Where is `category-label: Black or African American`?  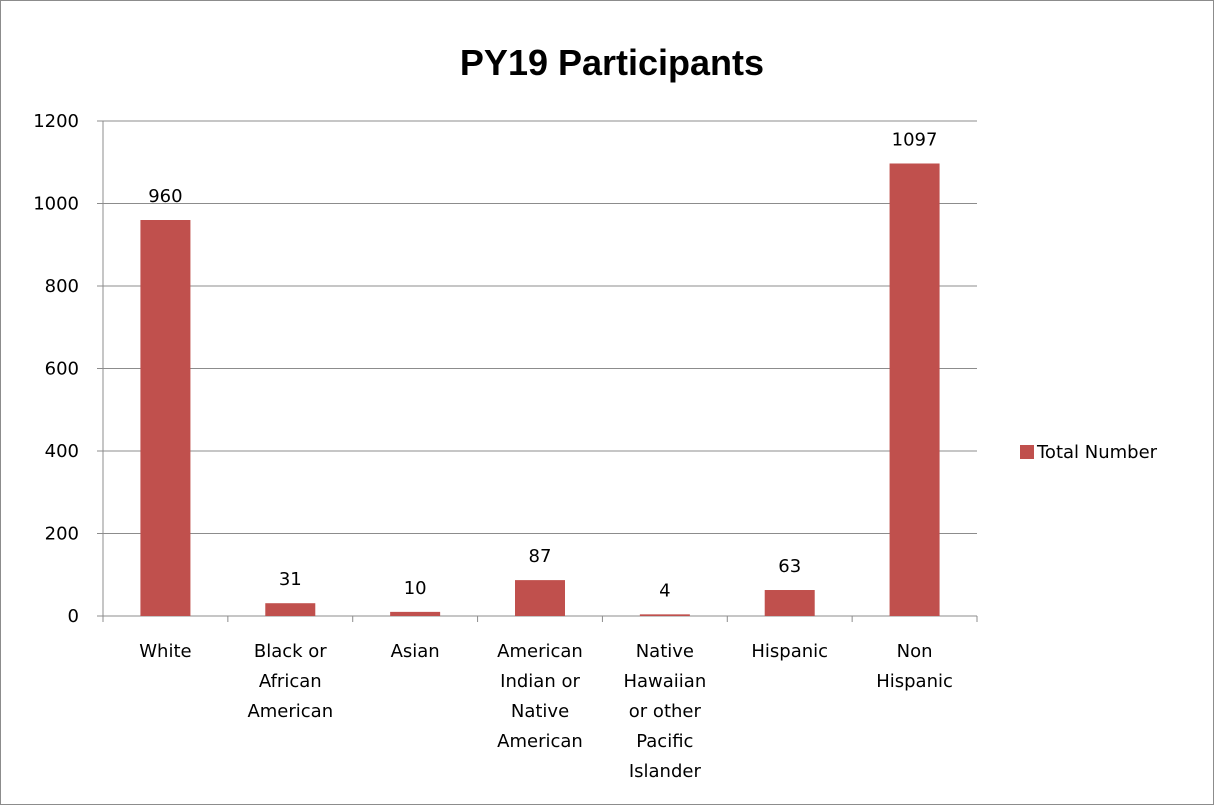 category-label: Black or African American is located at coordinates (290, 681).